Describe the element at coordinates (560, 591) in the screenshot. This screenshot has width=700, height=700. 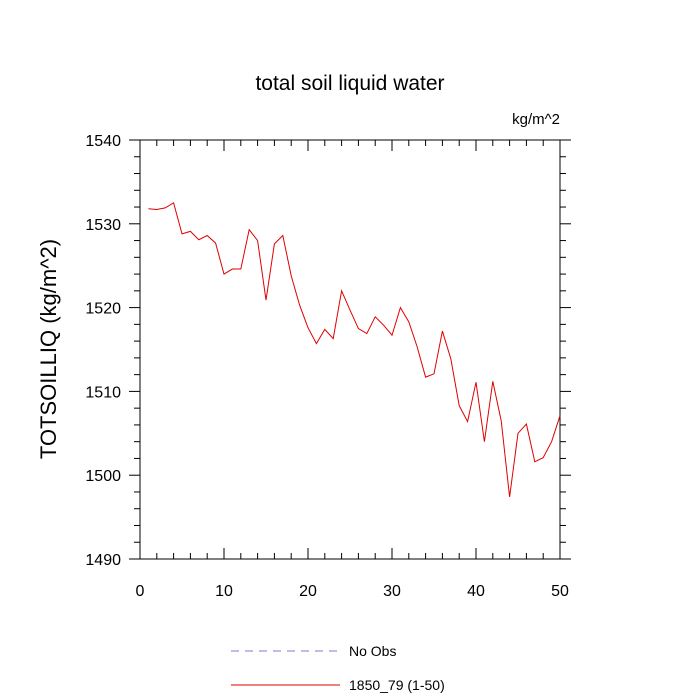
I see `x-tick-label: 50` at that location.